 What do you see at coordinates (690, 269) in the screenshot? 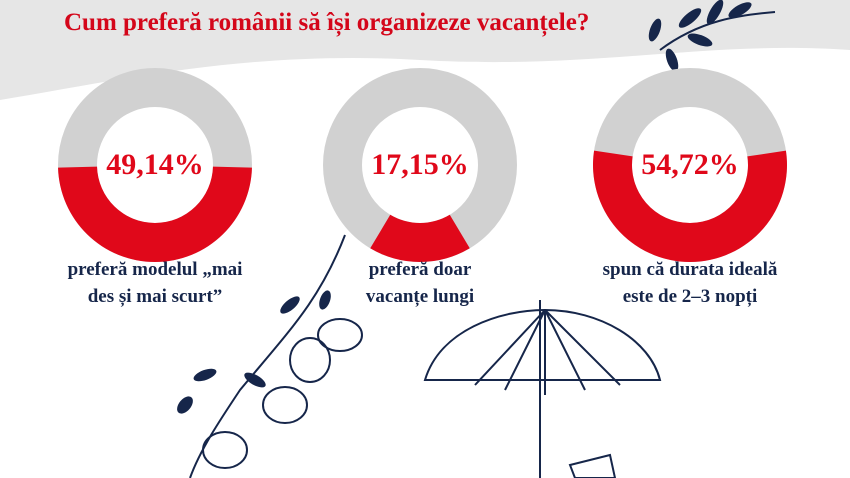
I see `caption: spun că durata ideală` at bounding box center [690, 269].